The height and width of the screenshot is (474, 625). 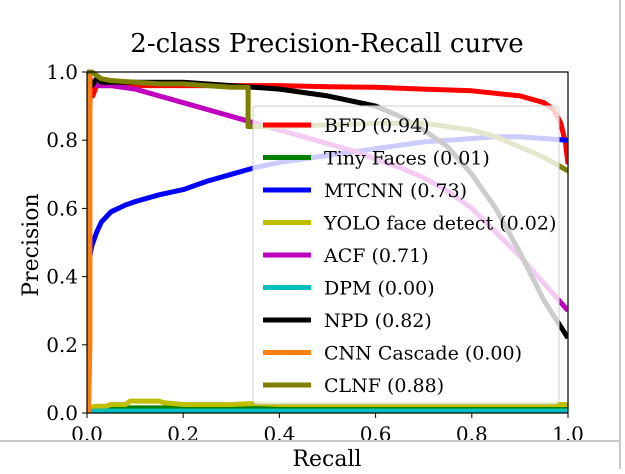 I want to click on y-tick-label: 0.0, so click(x=62, y=413).